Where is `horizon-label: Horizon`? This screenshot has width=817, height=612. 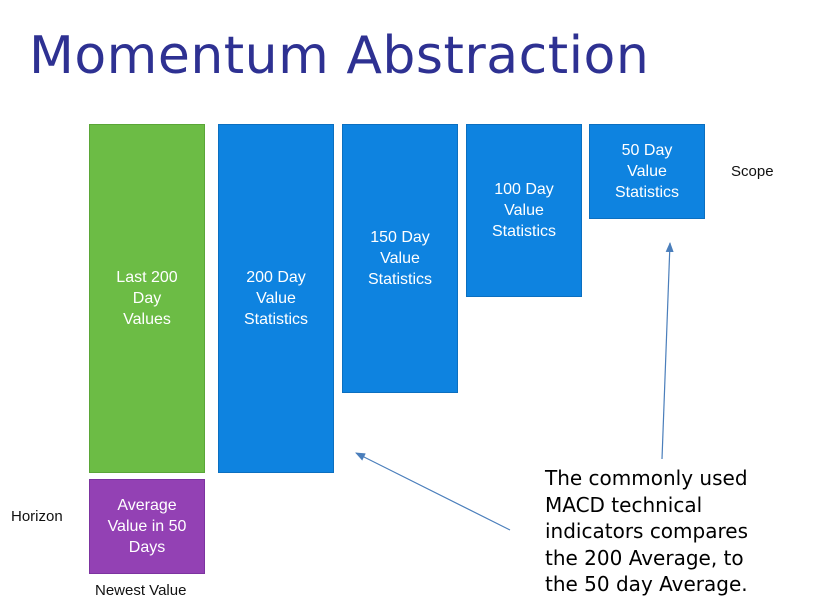 horizon-label: Horizon is located at coordinates (37, 516).